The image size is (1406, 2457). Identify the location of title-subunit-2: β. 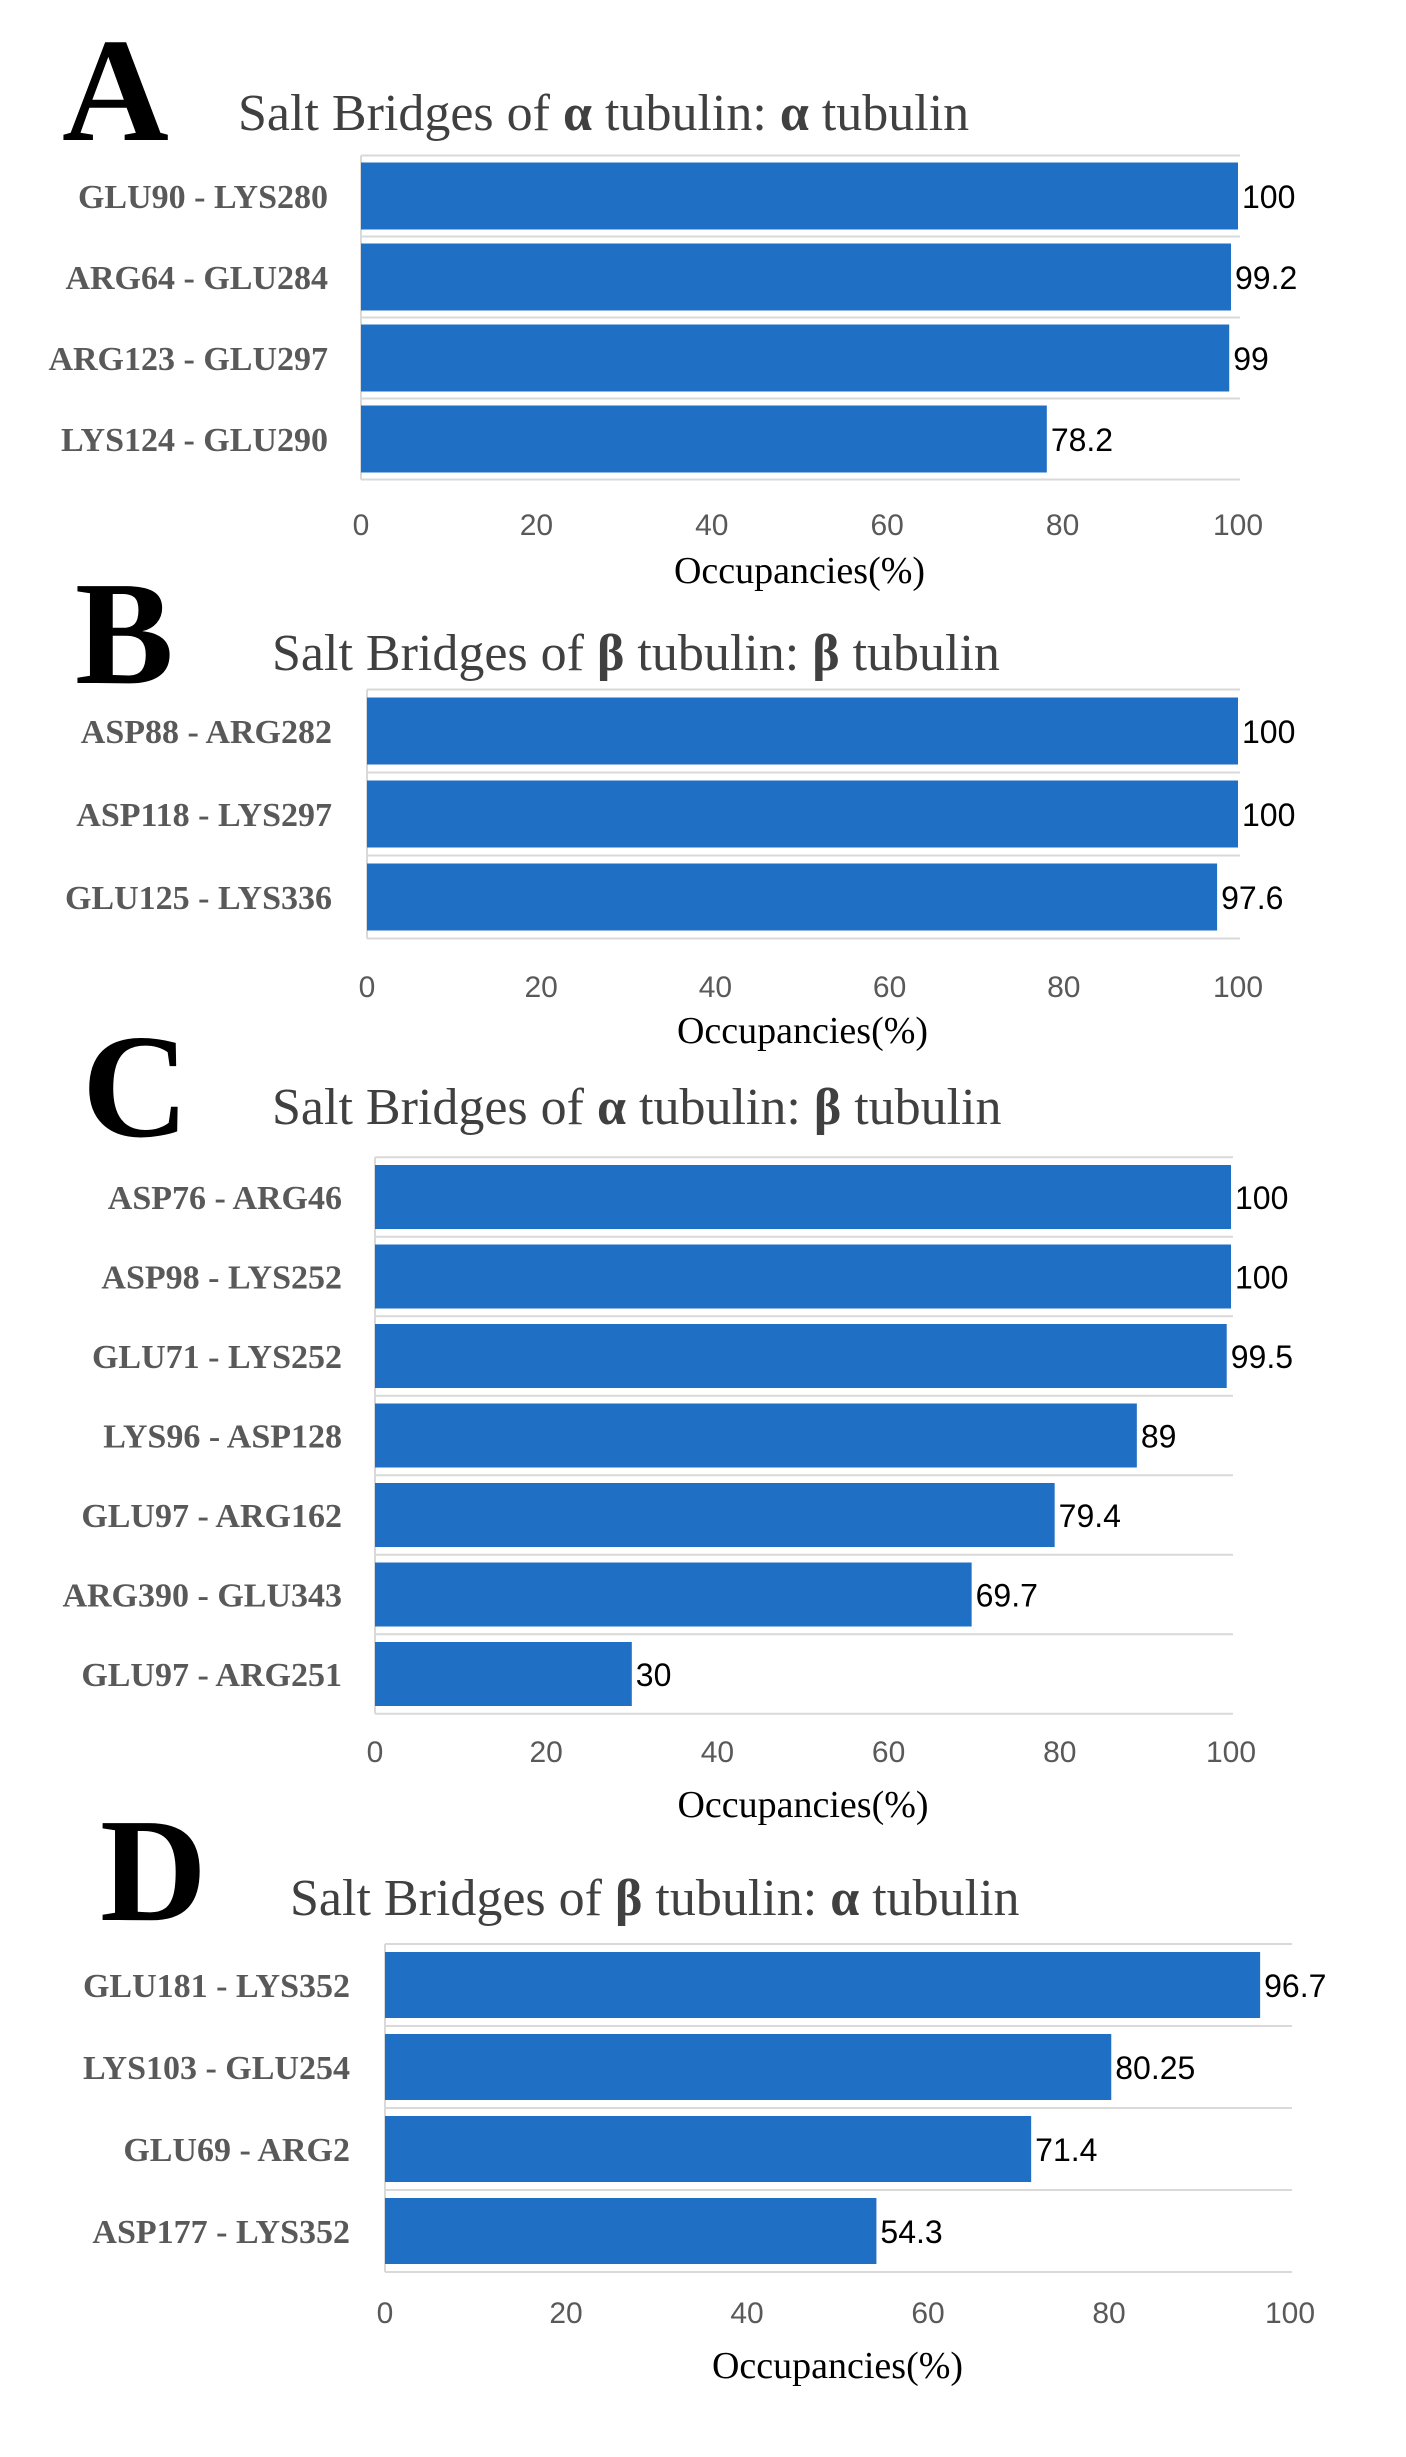
(827, 1107).